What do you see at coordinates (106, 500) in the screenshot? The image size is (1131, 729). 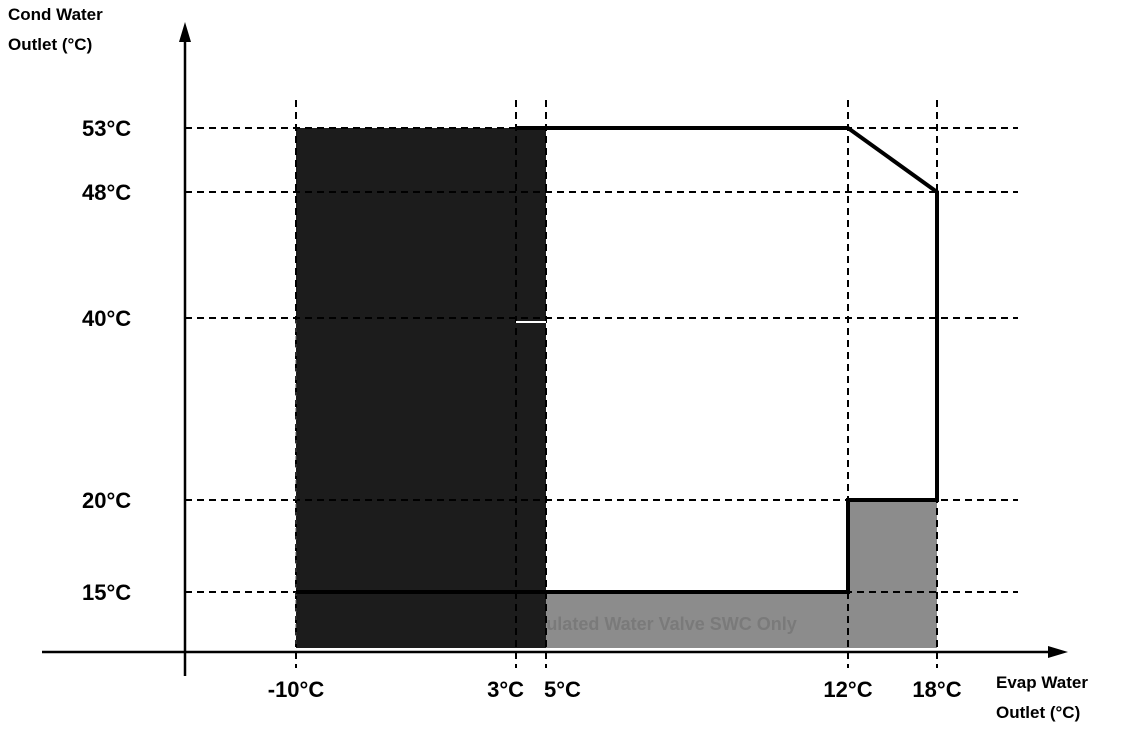 I see `y-tick-label: 20°C` at bounding box center [106, 500].